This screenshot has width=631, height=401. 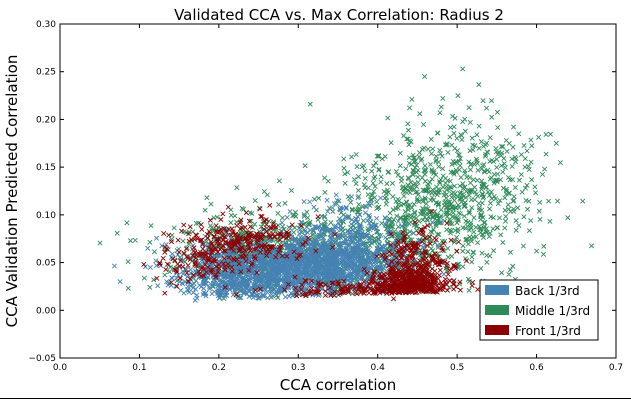 I want to click on x-axis-label: CCA correlation, so click(x=338, y=385).